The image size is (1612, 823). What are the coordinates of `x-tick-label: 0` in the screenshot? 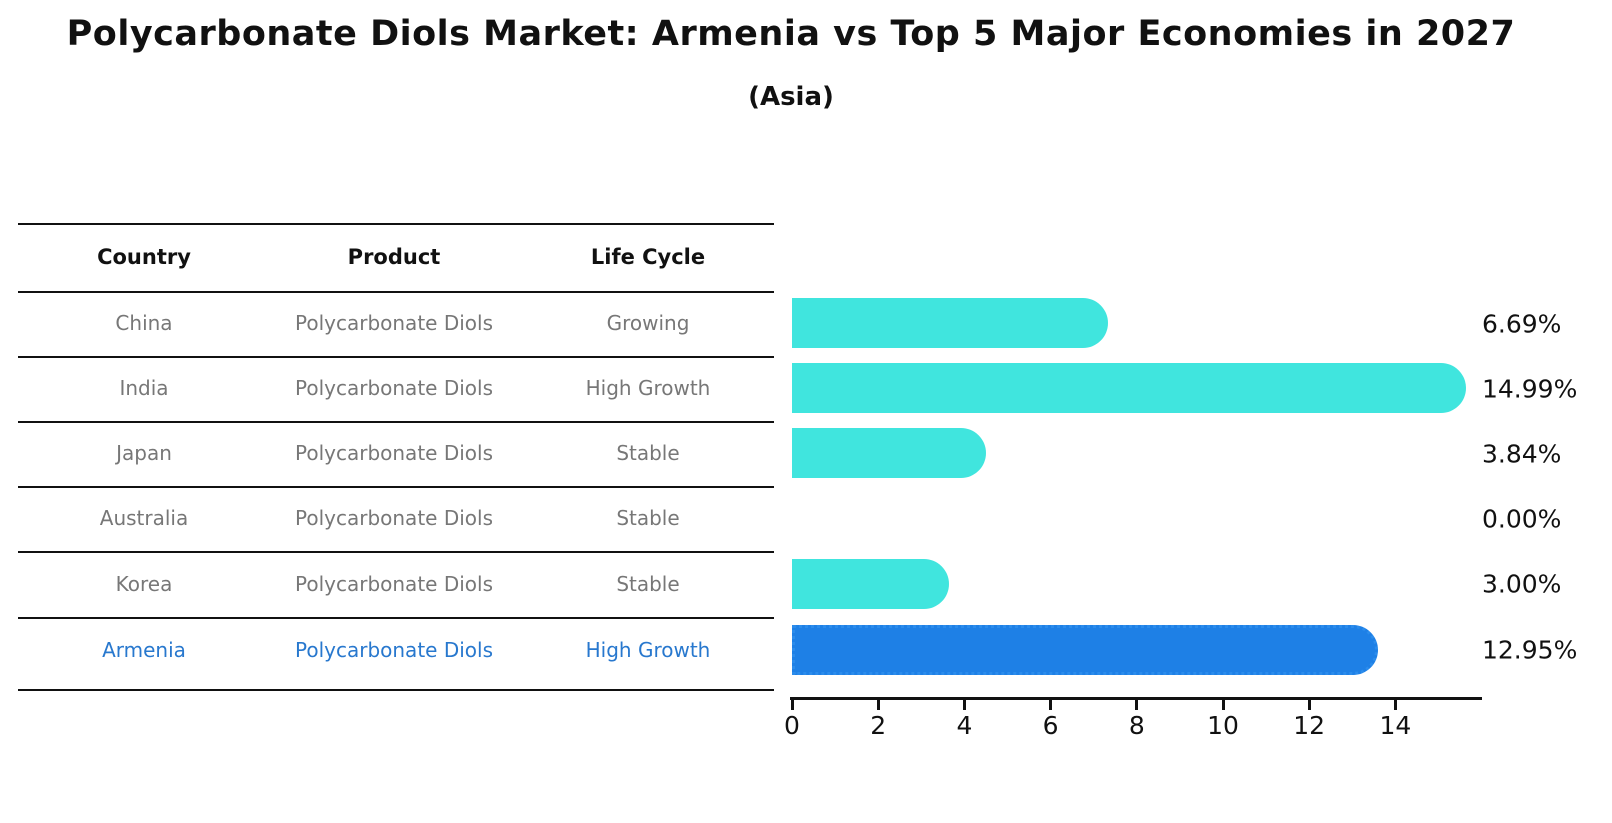 It's located at (792, 725).